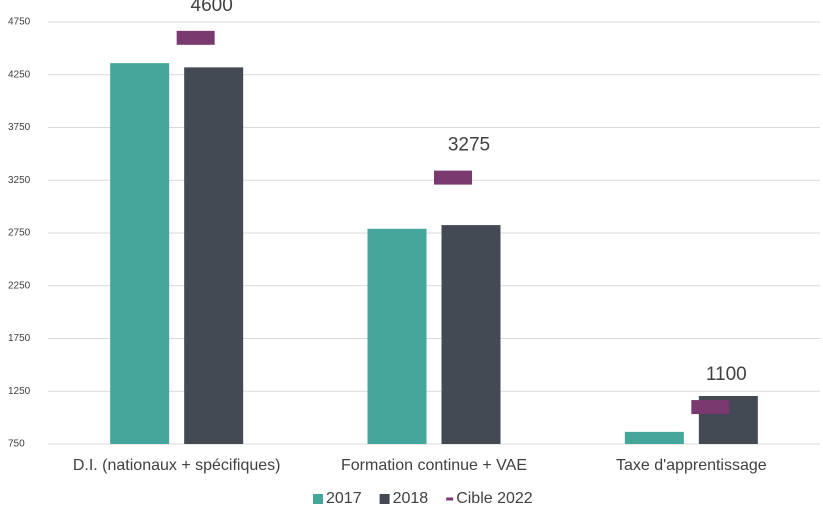  I want to click on value-label: 3275, so click(469, 145).